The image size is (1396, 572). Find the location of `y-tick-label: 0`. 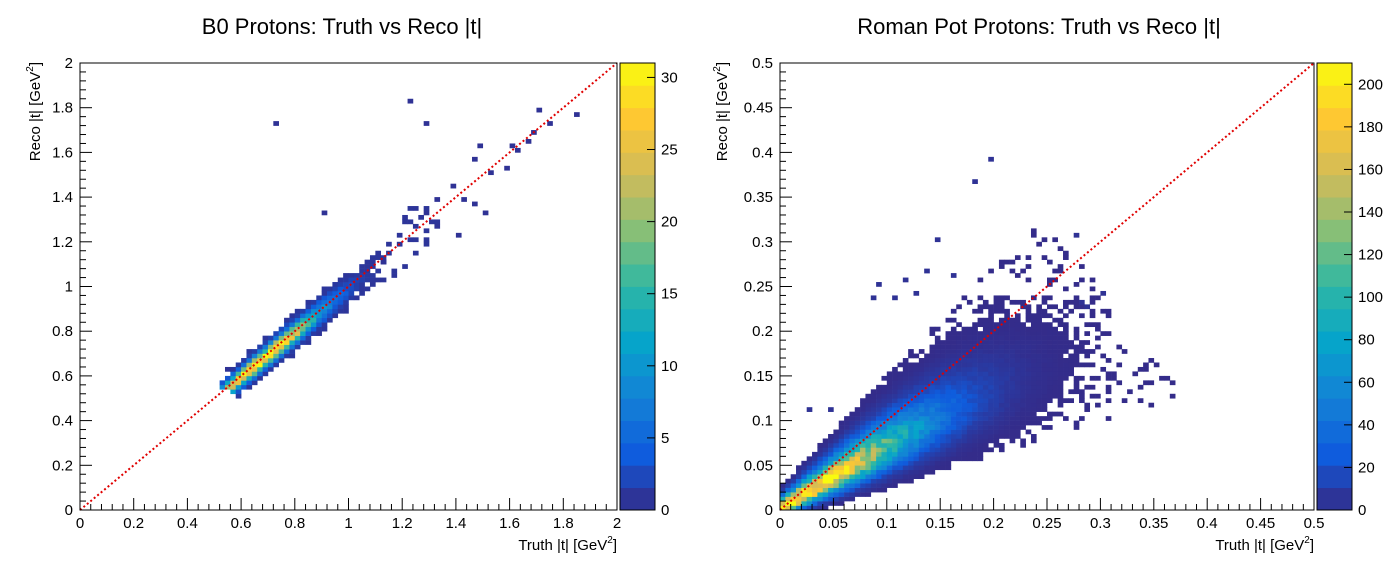

y-tick-label: 0 is located at coordinates (69, 510).